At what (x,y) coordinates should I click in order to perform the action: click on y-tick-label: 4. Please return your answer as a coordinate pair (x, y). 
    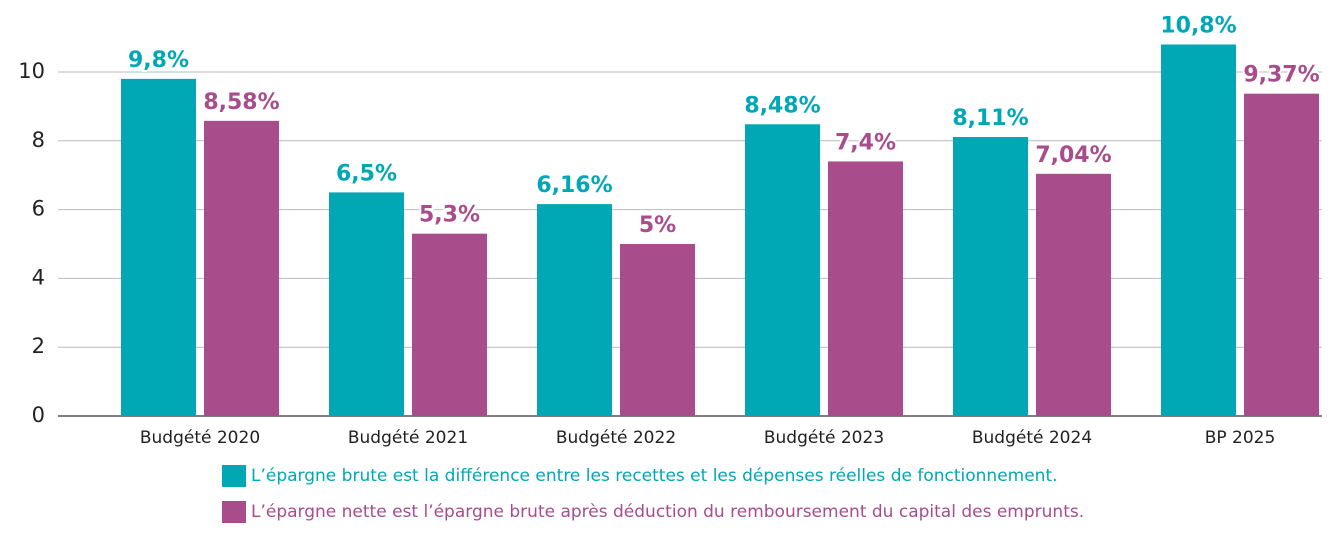
    Looking at the image, I should click on (38, 277).